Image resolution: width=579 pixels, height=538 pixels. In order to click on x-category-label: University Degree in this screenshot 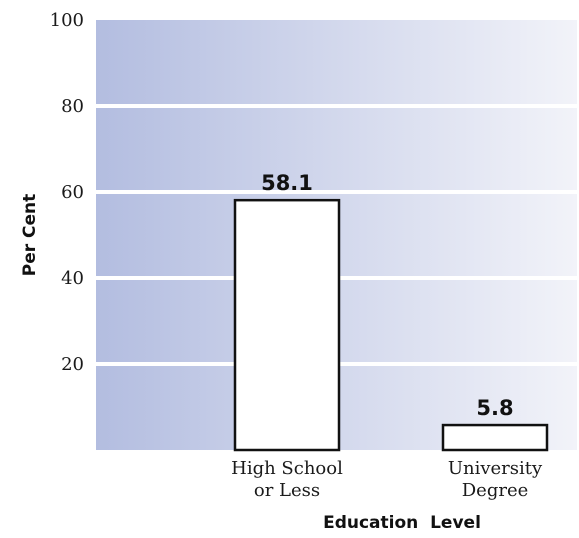, I will do `click(495, 479)`.